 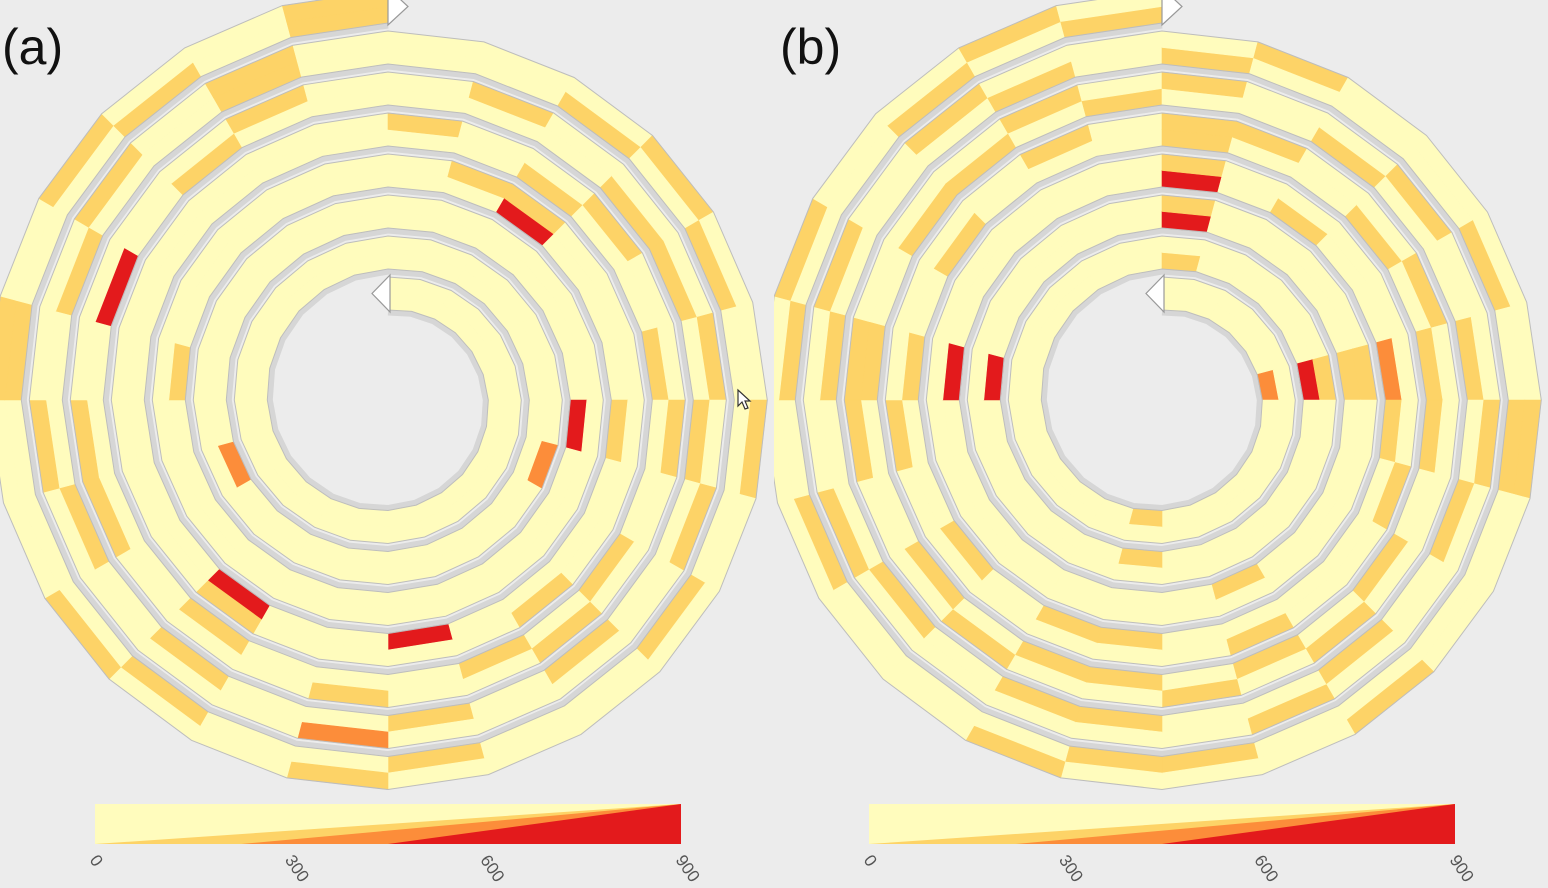 I want to click on panel-label-b: (b), so click(x=811, y=47).